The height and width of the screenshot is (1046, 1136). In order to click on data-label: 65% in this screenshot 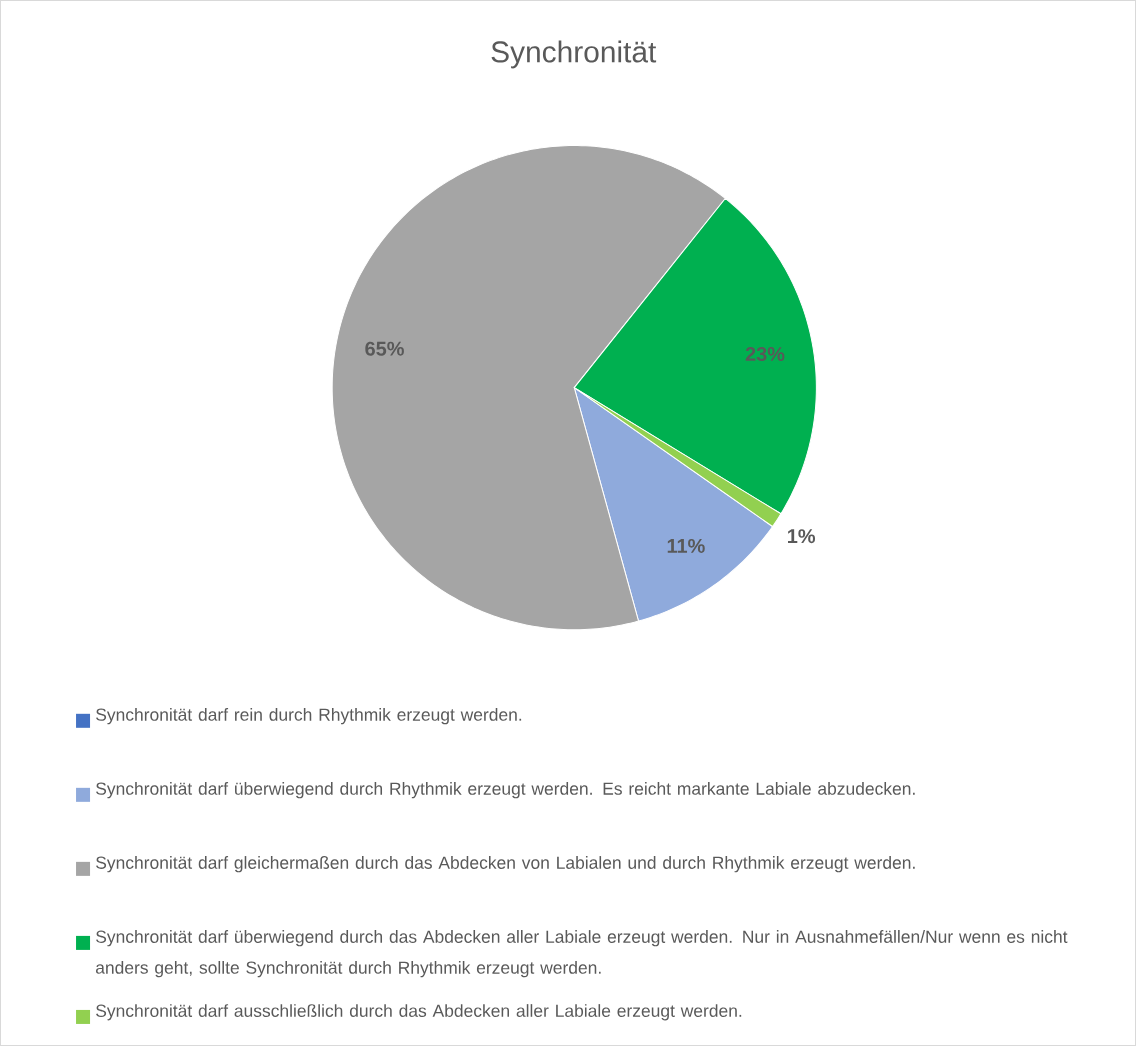, I will do `click(384, 348)`.